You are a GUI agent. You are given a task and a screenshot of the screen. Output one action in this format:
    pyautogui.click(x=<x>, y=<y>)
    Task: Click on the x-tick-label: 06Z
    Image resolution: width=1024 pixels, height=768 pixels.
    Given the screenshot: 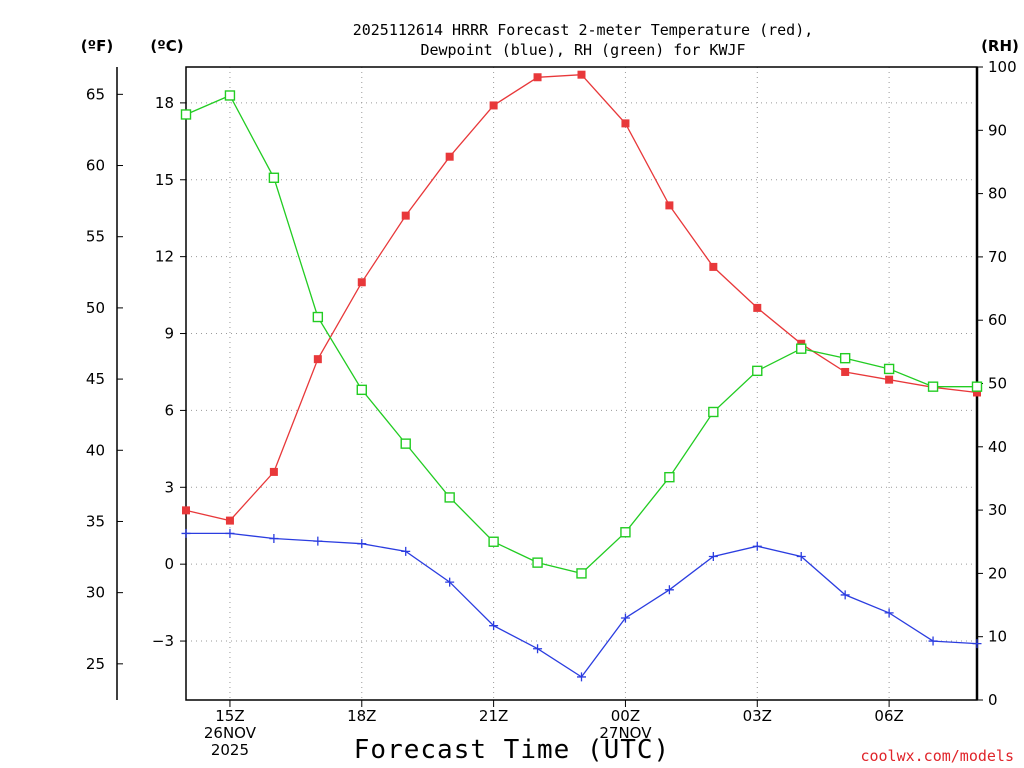 What is the action you would take?
    pyautogui.click(x=888, y=716)
    